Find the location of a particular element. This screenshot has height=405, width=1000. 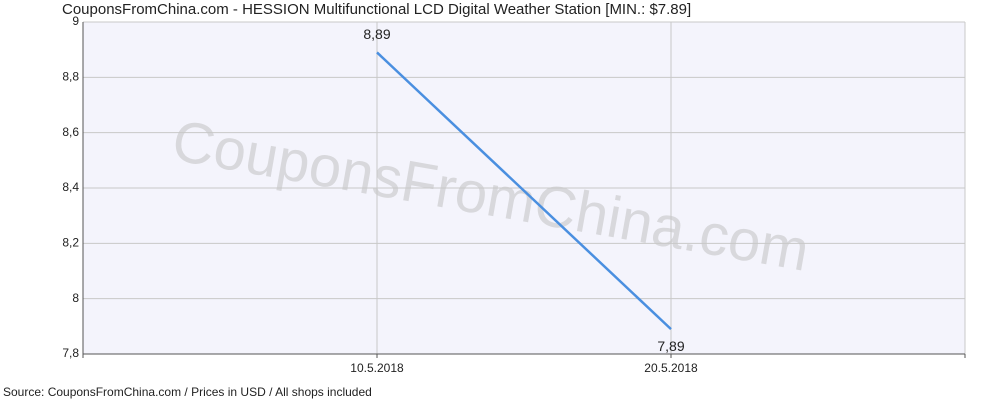

y-tick-label: 8,2 is located at coordinates (70, 243).